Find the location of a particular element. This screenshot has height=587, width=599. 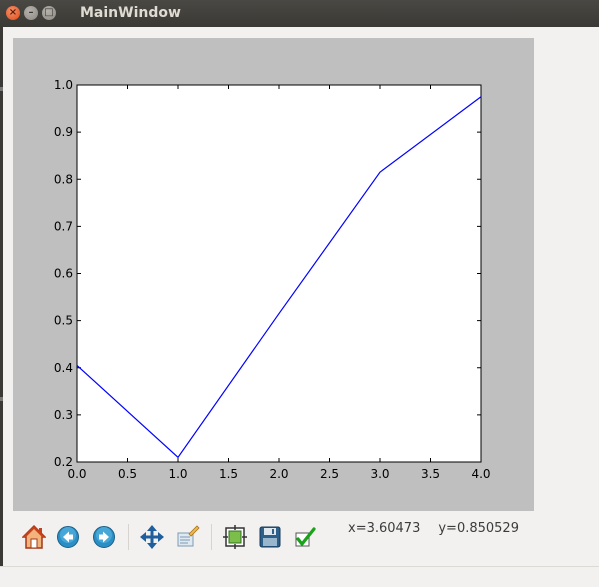

x-tick-label: 2.0 is located at coordinates (278, 474).